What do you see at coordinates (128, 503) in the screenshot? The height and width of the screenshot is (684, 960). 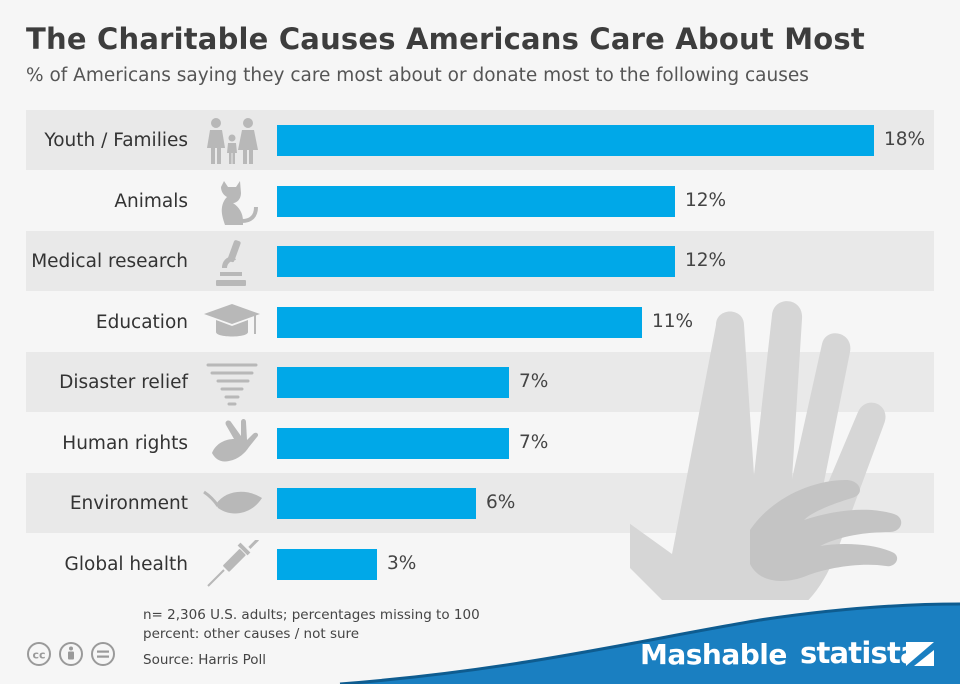 I see `category-label: Environment` at bounding box center [128, 503].